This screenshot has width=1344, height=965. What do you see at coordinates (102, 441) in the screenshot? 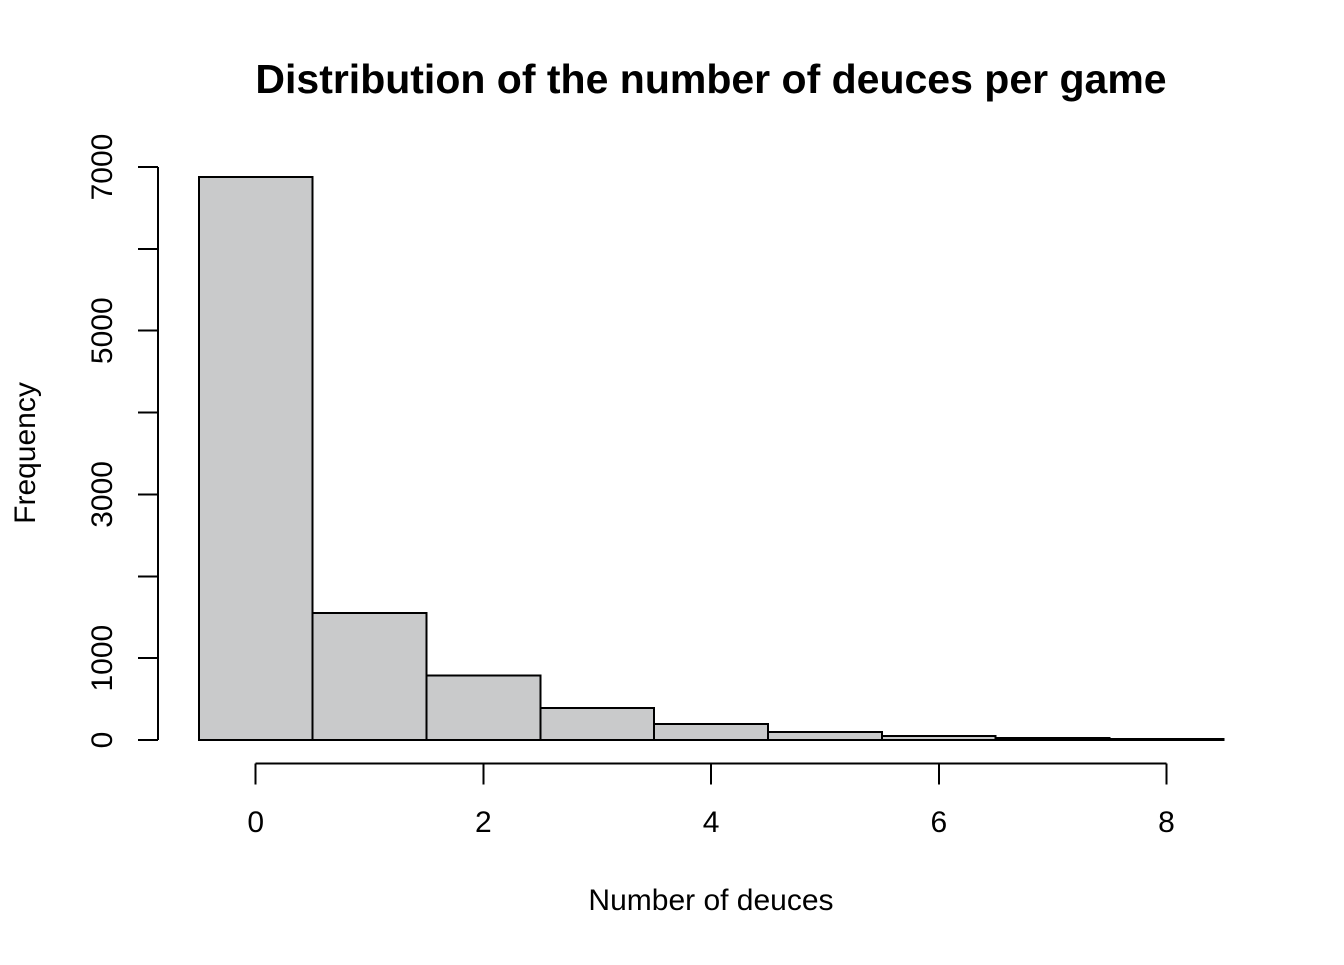
I see `y-axis-tick-labels: 0 1000 3000 5000 7000` at bounding box center [102, 441].